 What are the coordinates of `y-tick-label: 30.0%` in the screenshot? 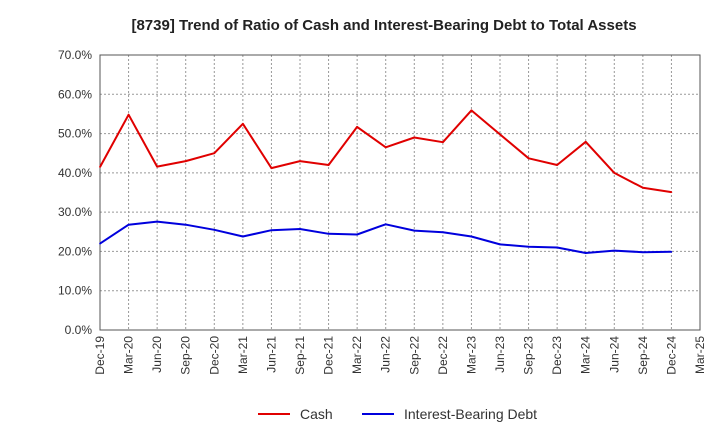 It's located at (75, 212).